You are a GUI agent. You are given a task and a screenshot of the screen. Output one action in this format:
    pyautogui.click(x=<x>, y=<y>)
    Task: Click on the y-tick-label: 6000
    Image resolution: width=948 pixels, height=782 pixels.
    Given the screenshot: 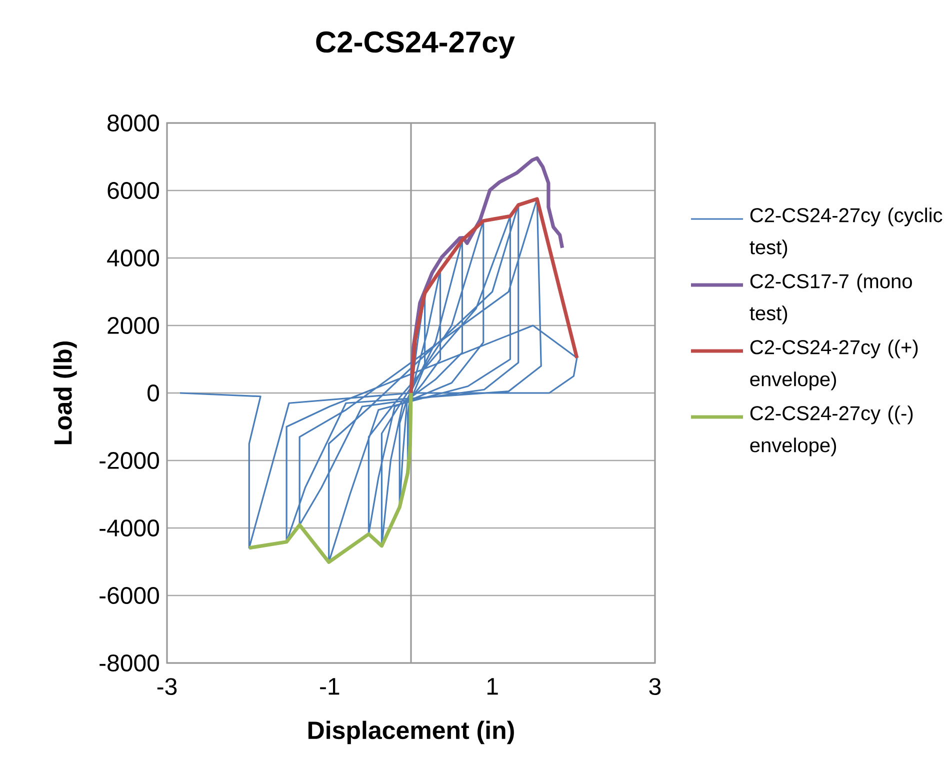 What is the action you would take?
    pyautogui.click(x=133, y=190)
    